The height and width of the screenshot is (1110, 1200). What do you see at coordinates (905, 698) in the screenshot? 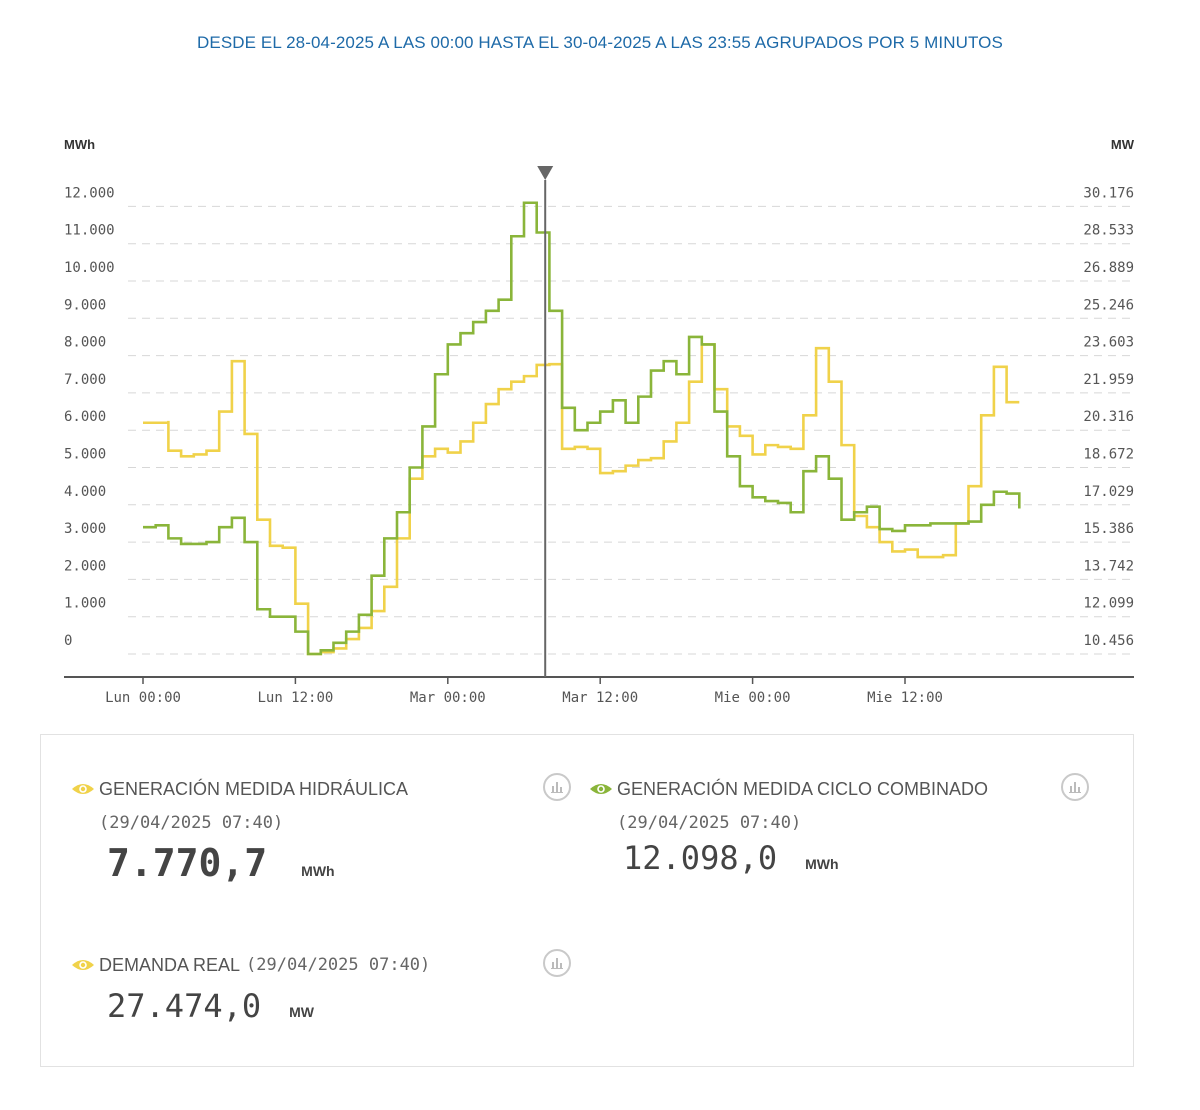
I see `x-tick-label: Mie 12:00` at bounding box center [905, 698].